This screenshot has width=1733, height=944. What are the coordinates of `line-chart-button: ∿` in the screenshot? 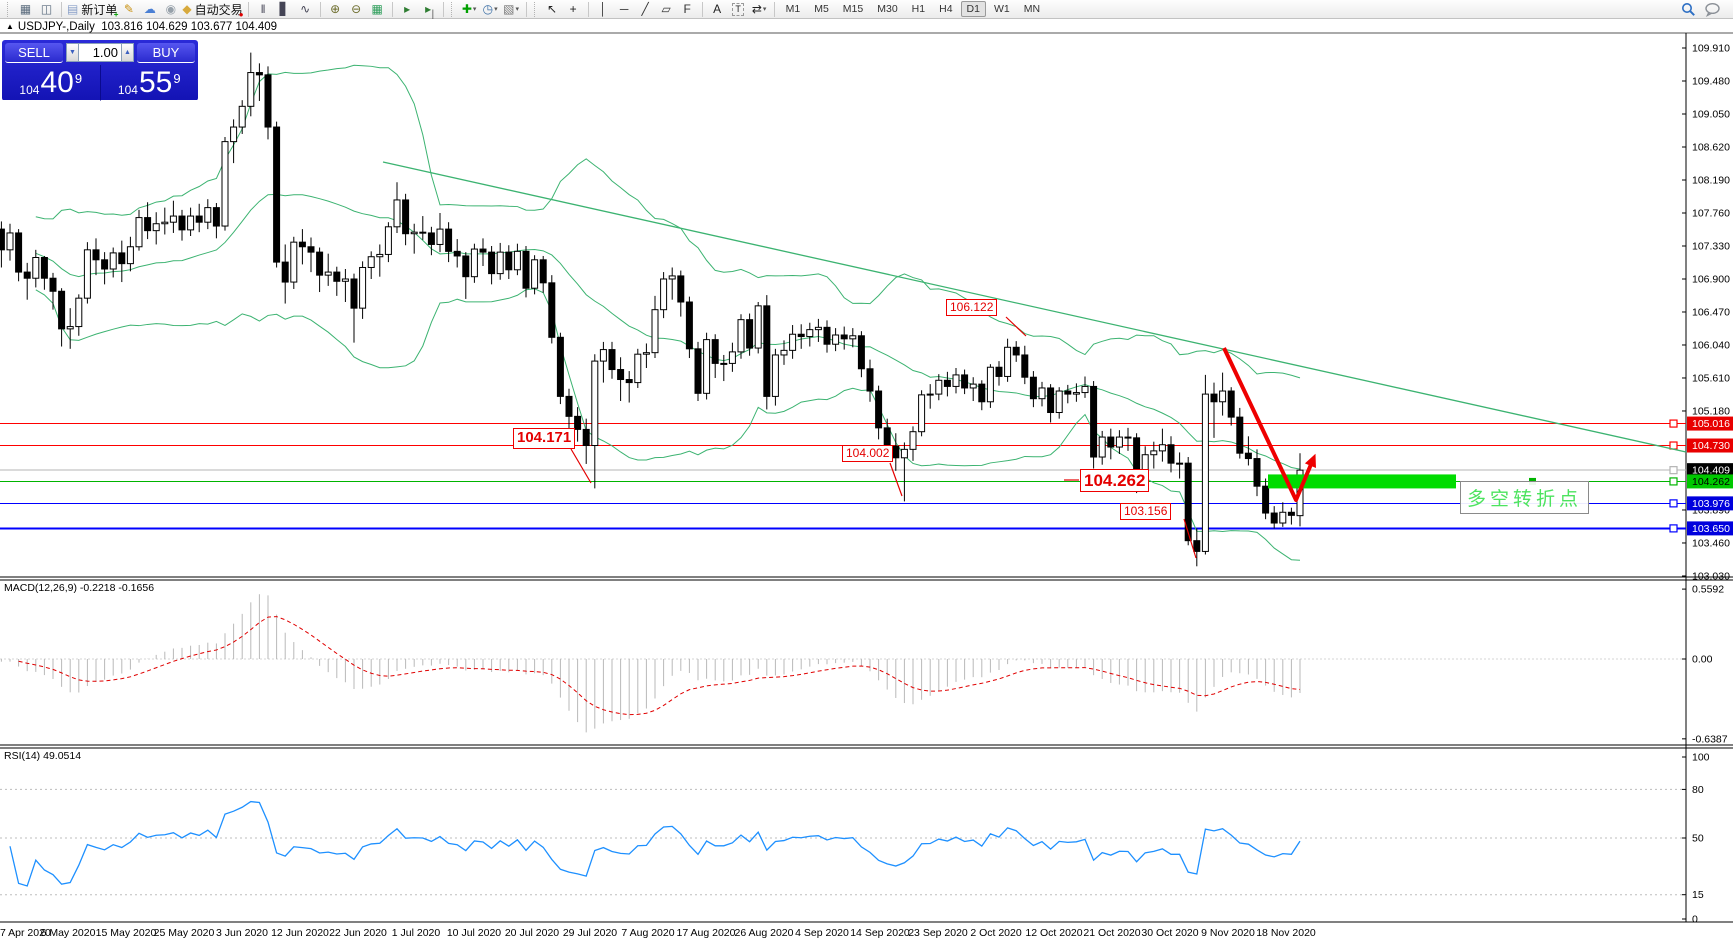 It's located at (305, 9).